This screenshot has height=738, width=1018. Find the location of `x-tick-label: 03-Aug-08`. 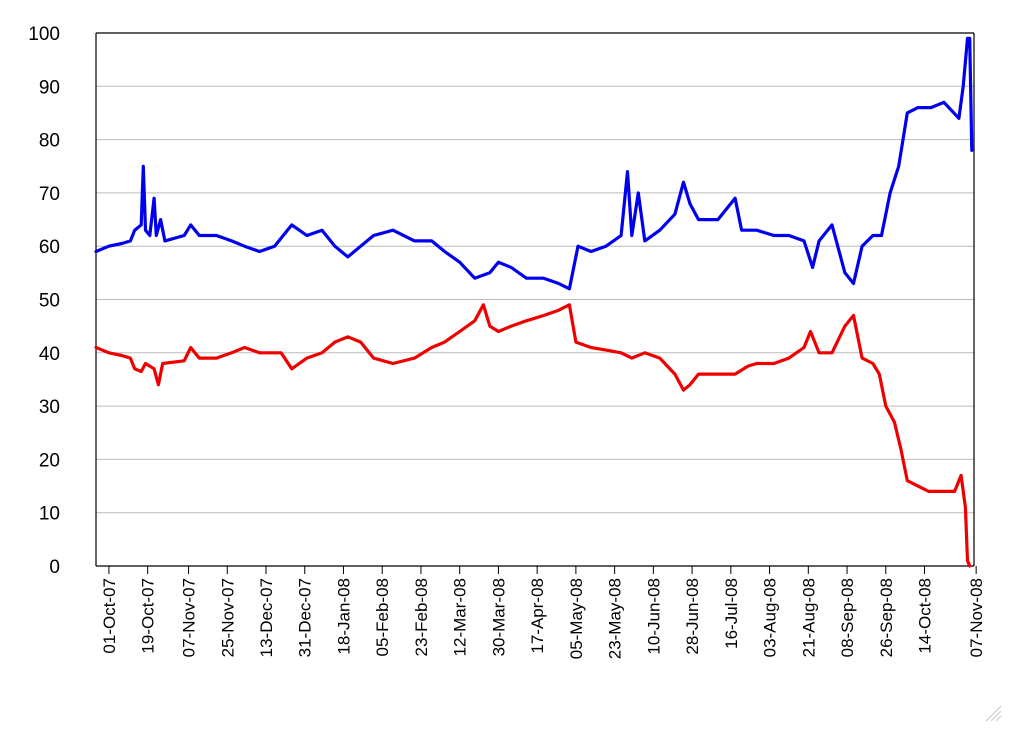

x-tick-label: 03-Aug-08 is located at coordinates (770, 617).